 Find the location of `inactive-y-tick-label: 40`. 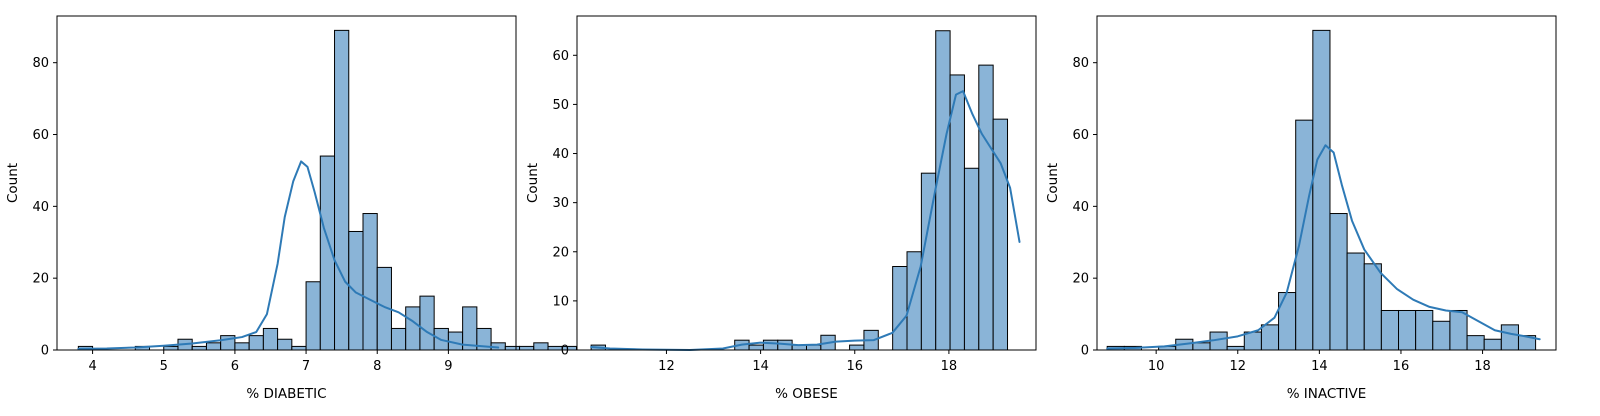

inactive-y-tick-label: 40 is located at coordinates (1080, 207).